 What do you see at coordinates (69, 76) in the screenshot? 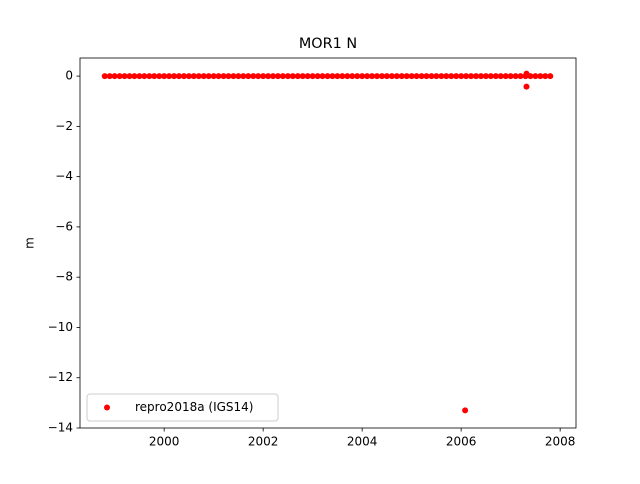
I see `y-tick-label: 0` at bounding box center [69, 76].